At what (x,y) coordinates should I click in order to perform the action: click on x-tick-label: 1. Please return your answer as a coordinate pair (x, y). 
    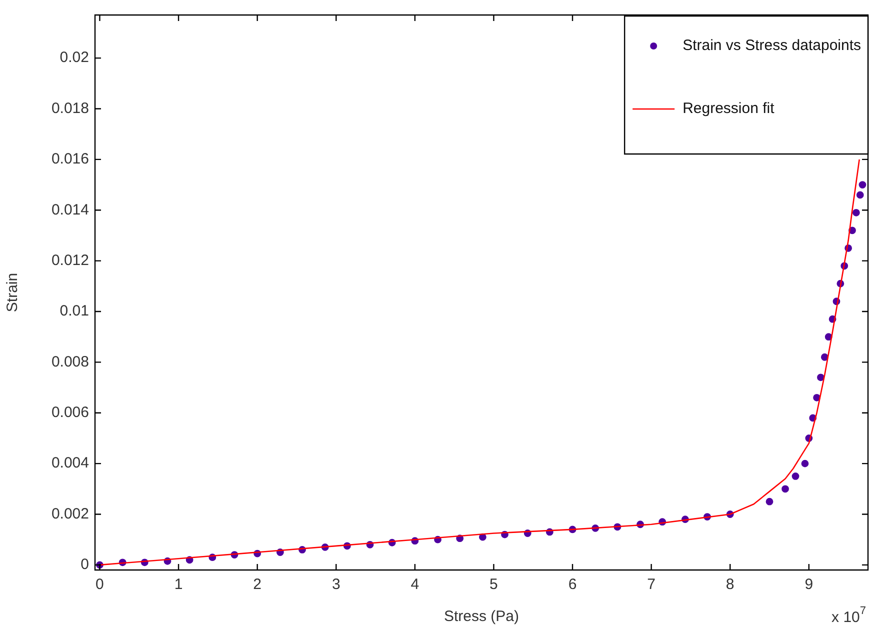
    Looking at the image, I should click on (178, 585).